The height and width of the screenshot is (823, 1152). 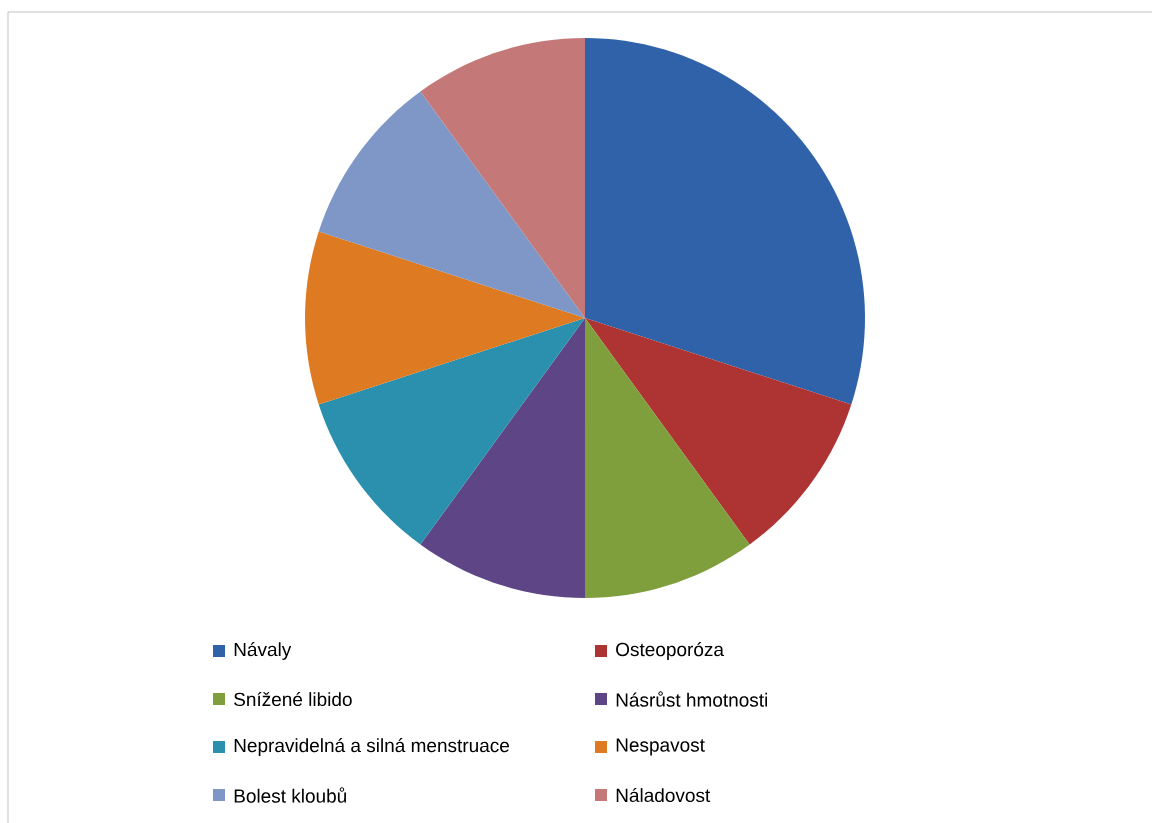 What do you see at coordinates (691, 699) in the screenshot?
I see `legend-label: Násrůst hmotnosti` at bounding box center [691, 699].